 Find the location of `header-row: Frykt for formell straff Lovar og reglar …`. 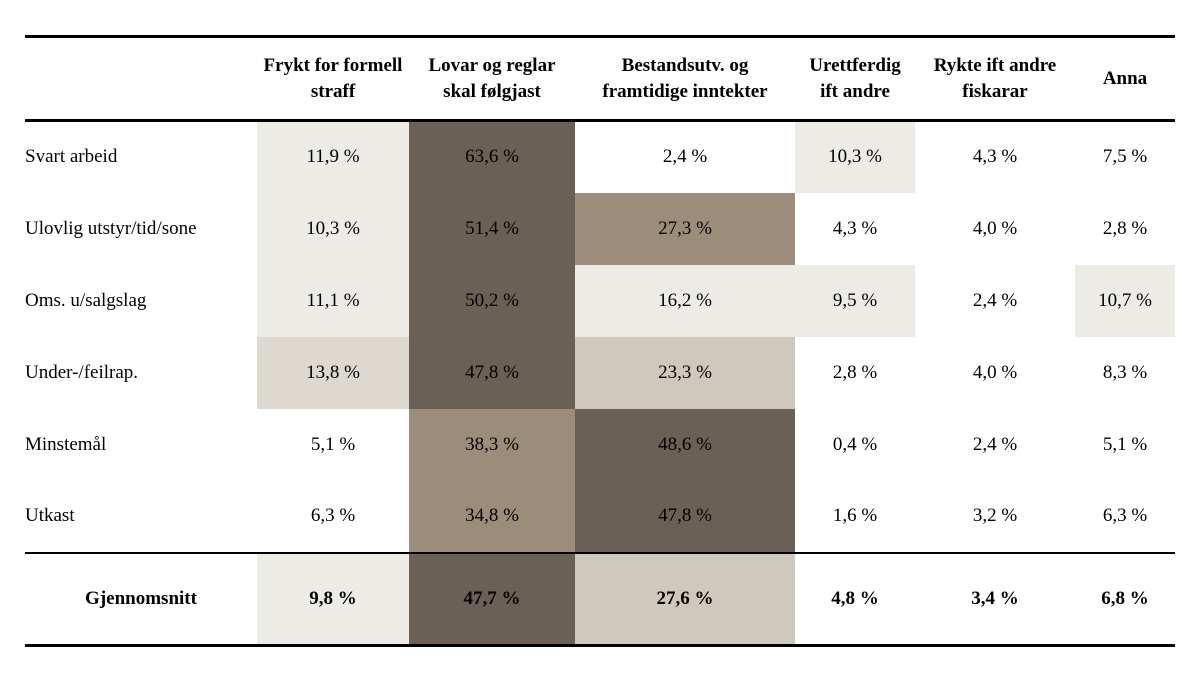

header-row: Frykt for formell straff Lovar og reglar … is located at coordinates (600, 79).